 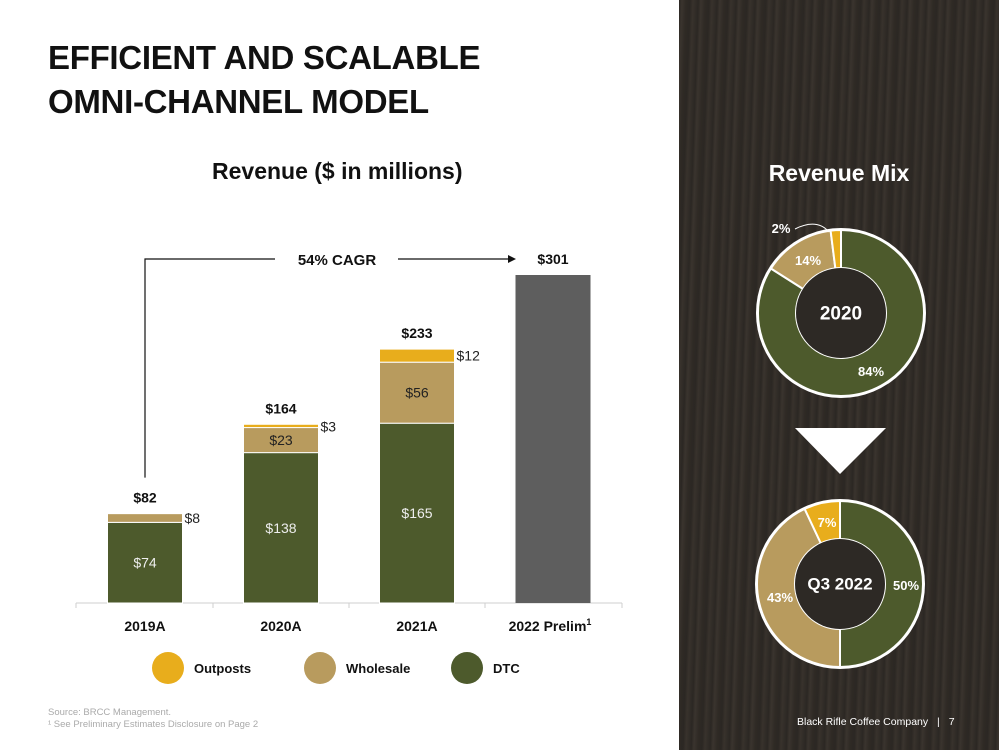 What do you see at coordinates (780, 597) in the screenshot?
I see `donut-value-label-wholesale: 43%` at bounding box center [780, 597].